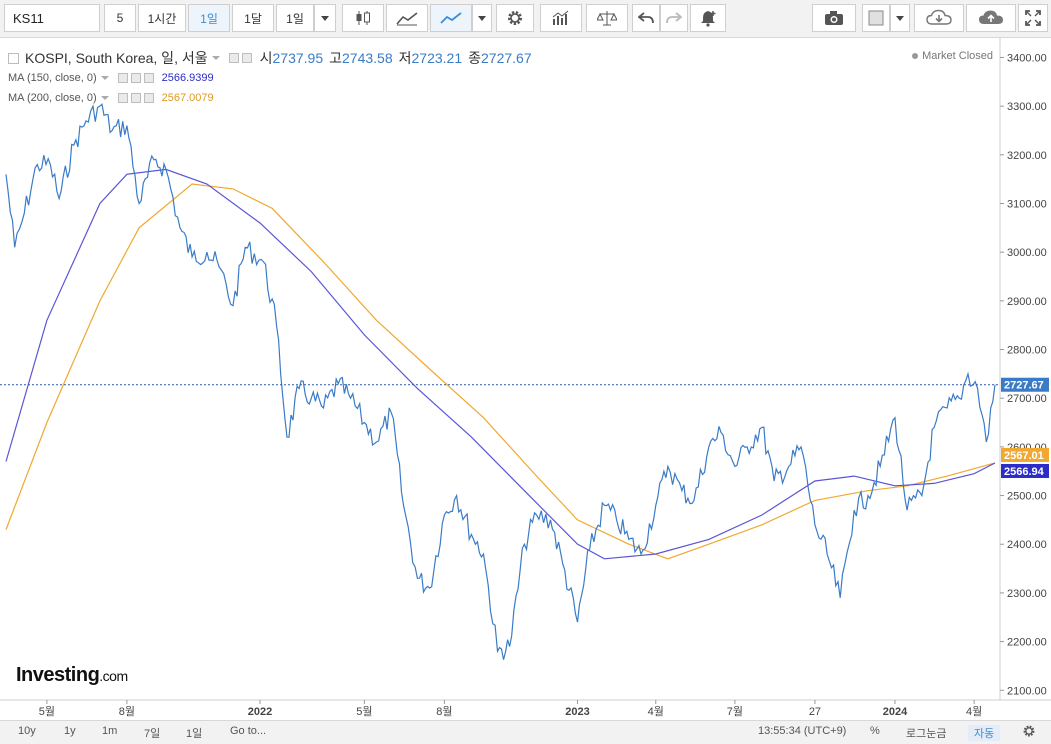 This screenshot has height=744, width=1051. I want to click on log-scale-button: 로그눈금, so click(926, 734).